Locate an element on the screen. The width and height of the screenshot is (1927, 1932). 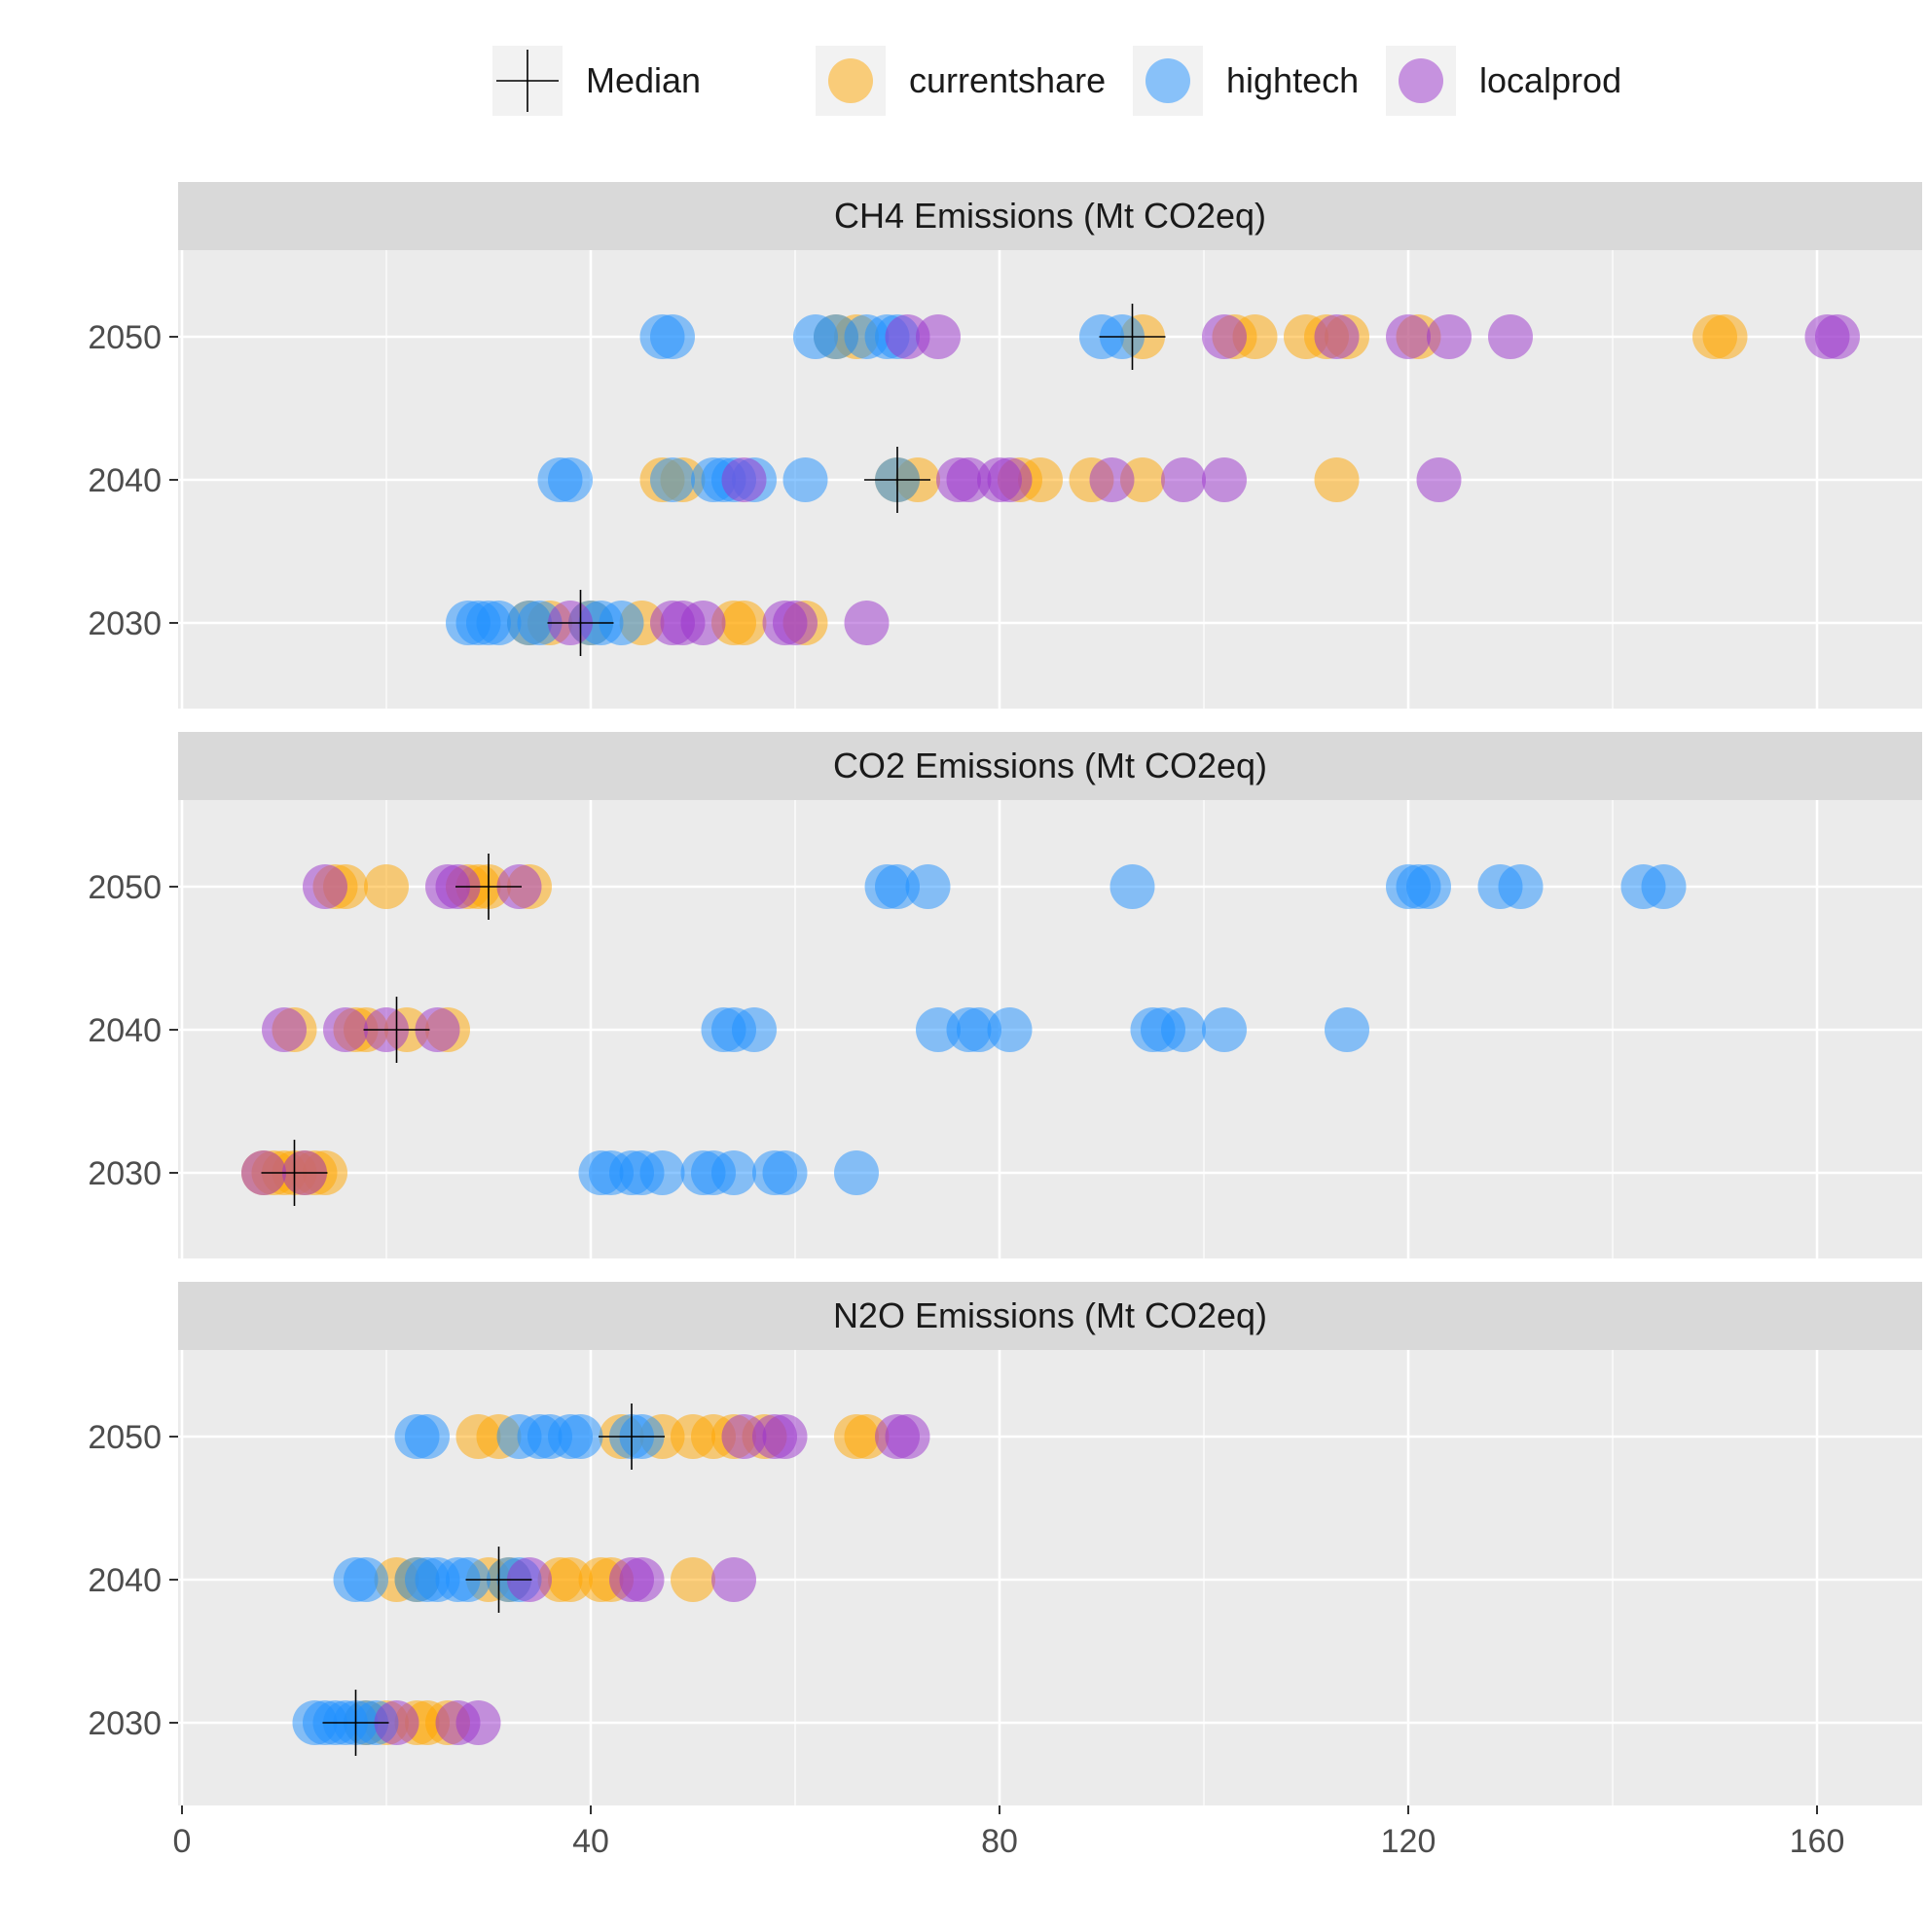
x-tick-label: 0 is located at coordinates (182, 1841).